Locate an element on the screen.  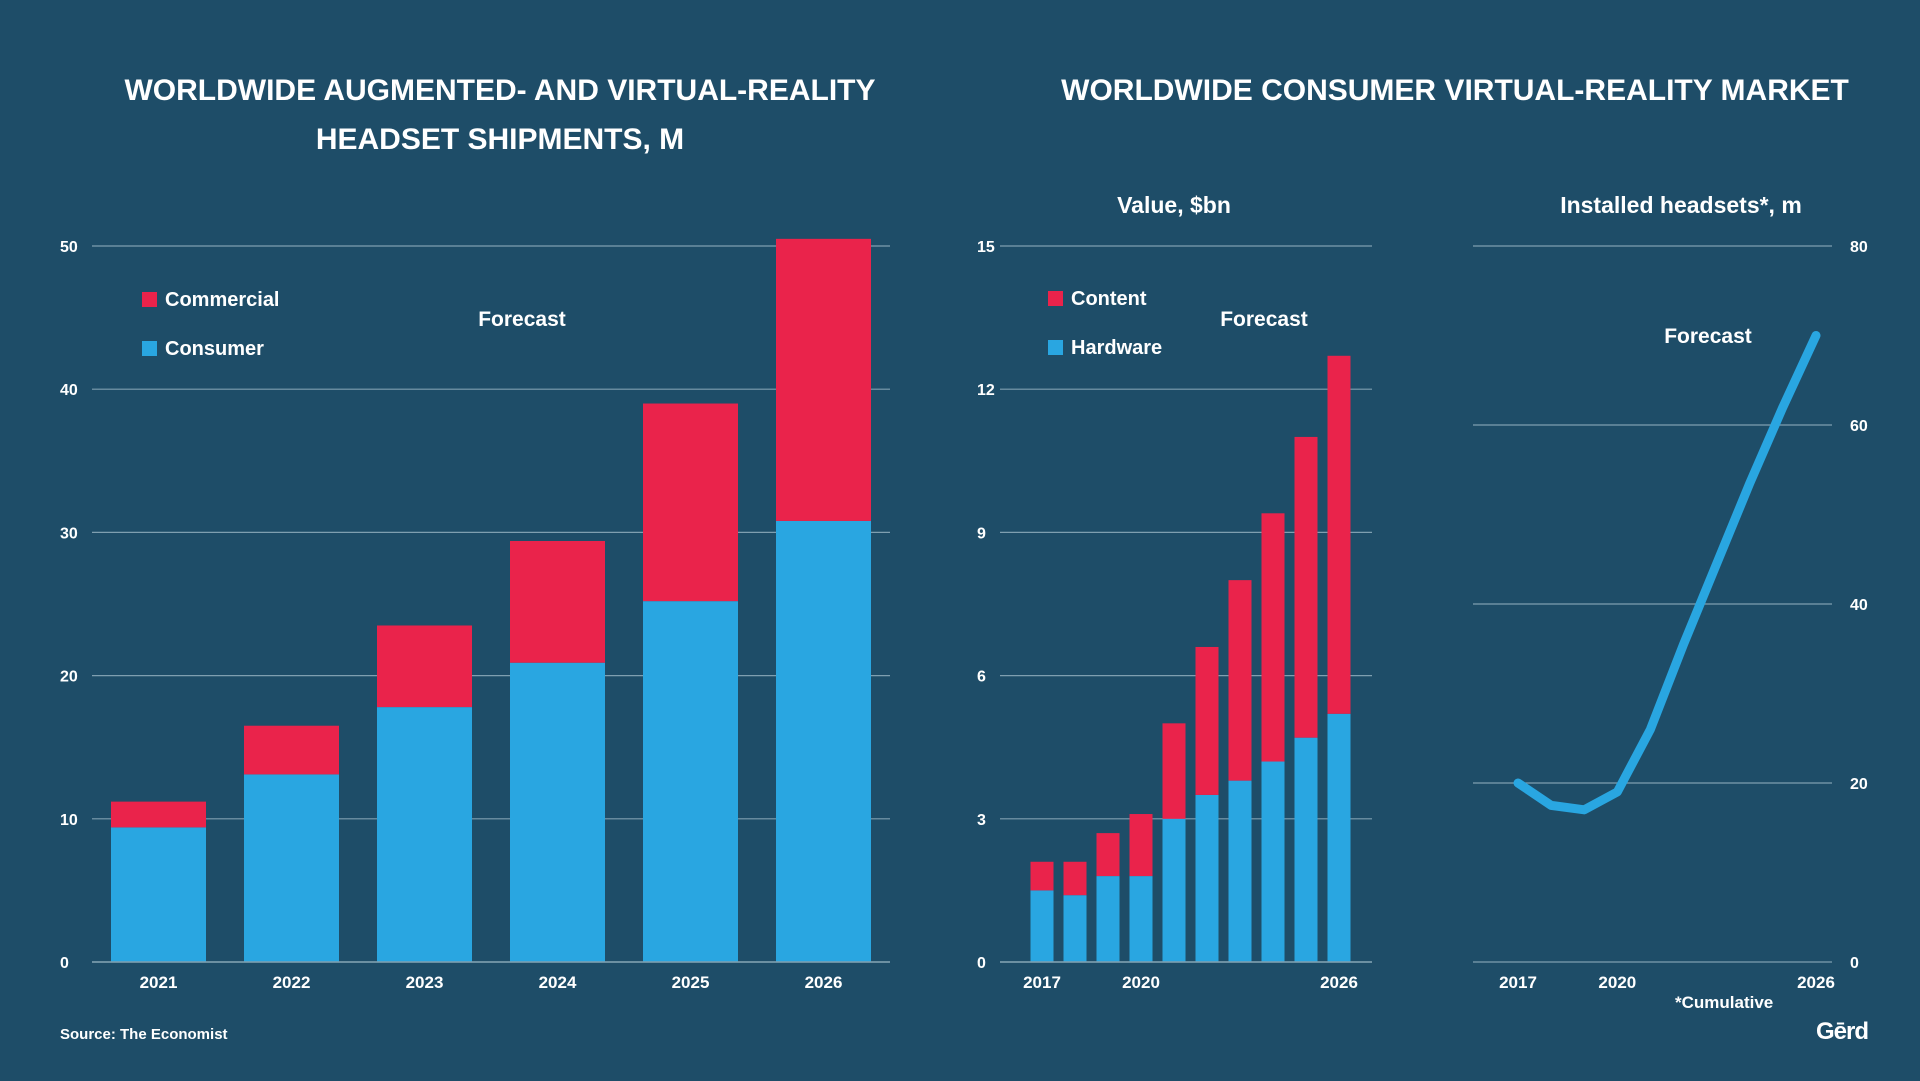
chart2-ytick-label: 15 is located at coordinates (986, 247).